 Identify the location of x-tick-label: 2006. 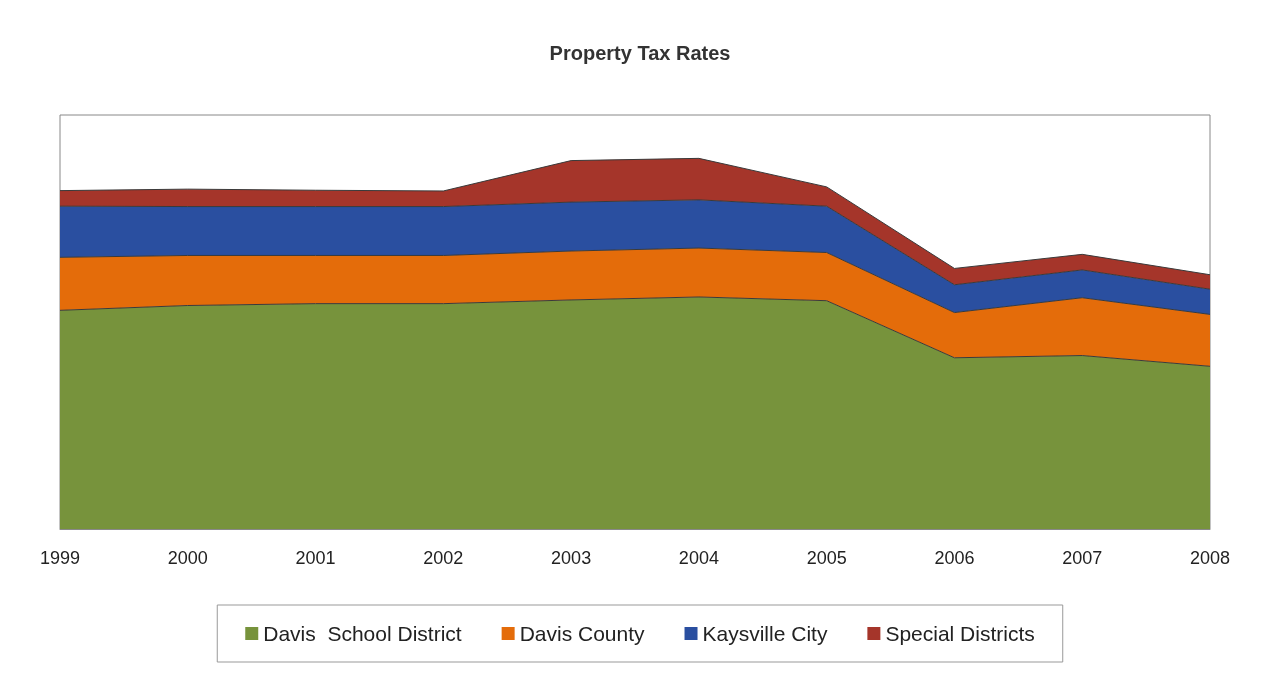
(954, 558).